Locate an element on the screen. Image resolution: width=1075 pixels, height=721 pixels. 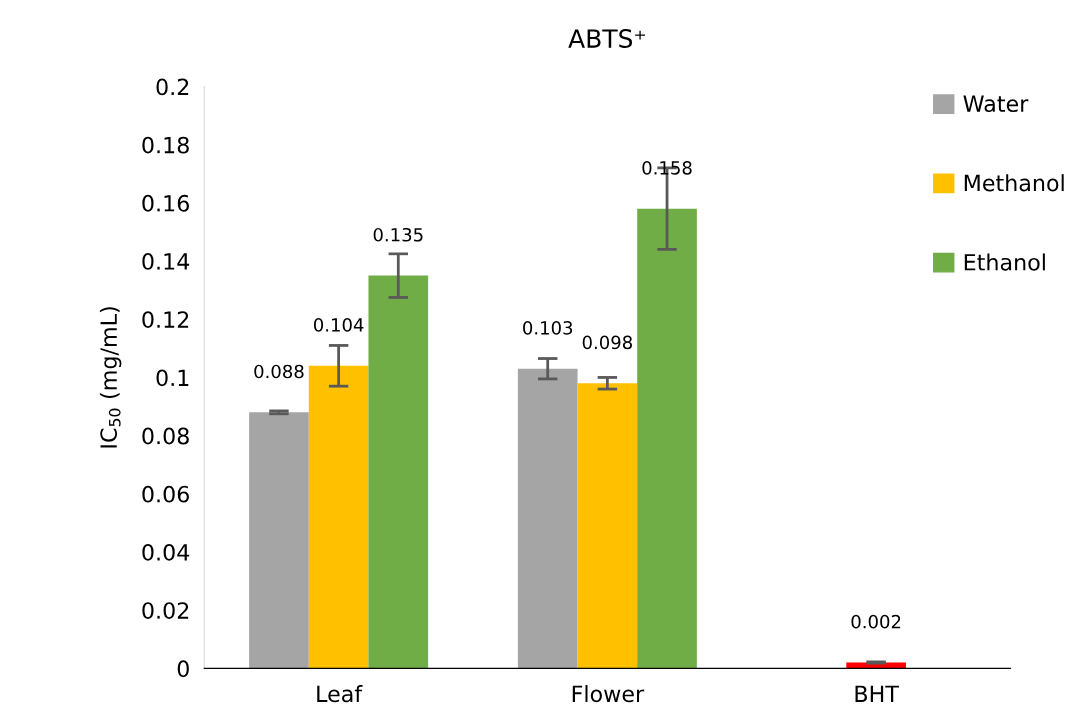
y-tick-label: 0.08 is located at coordinates (165, 436).